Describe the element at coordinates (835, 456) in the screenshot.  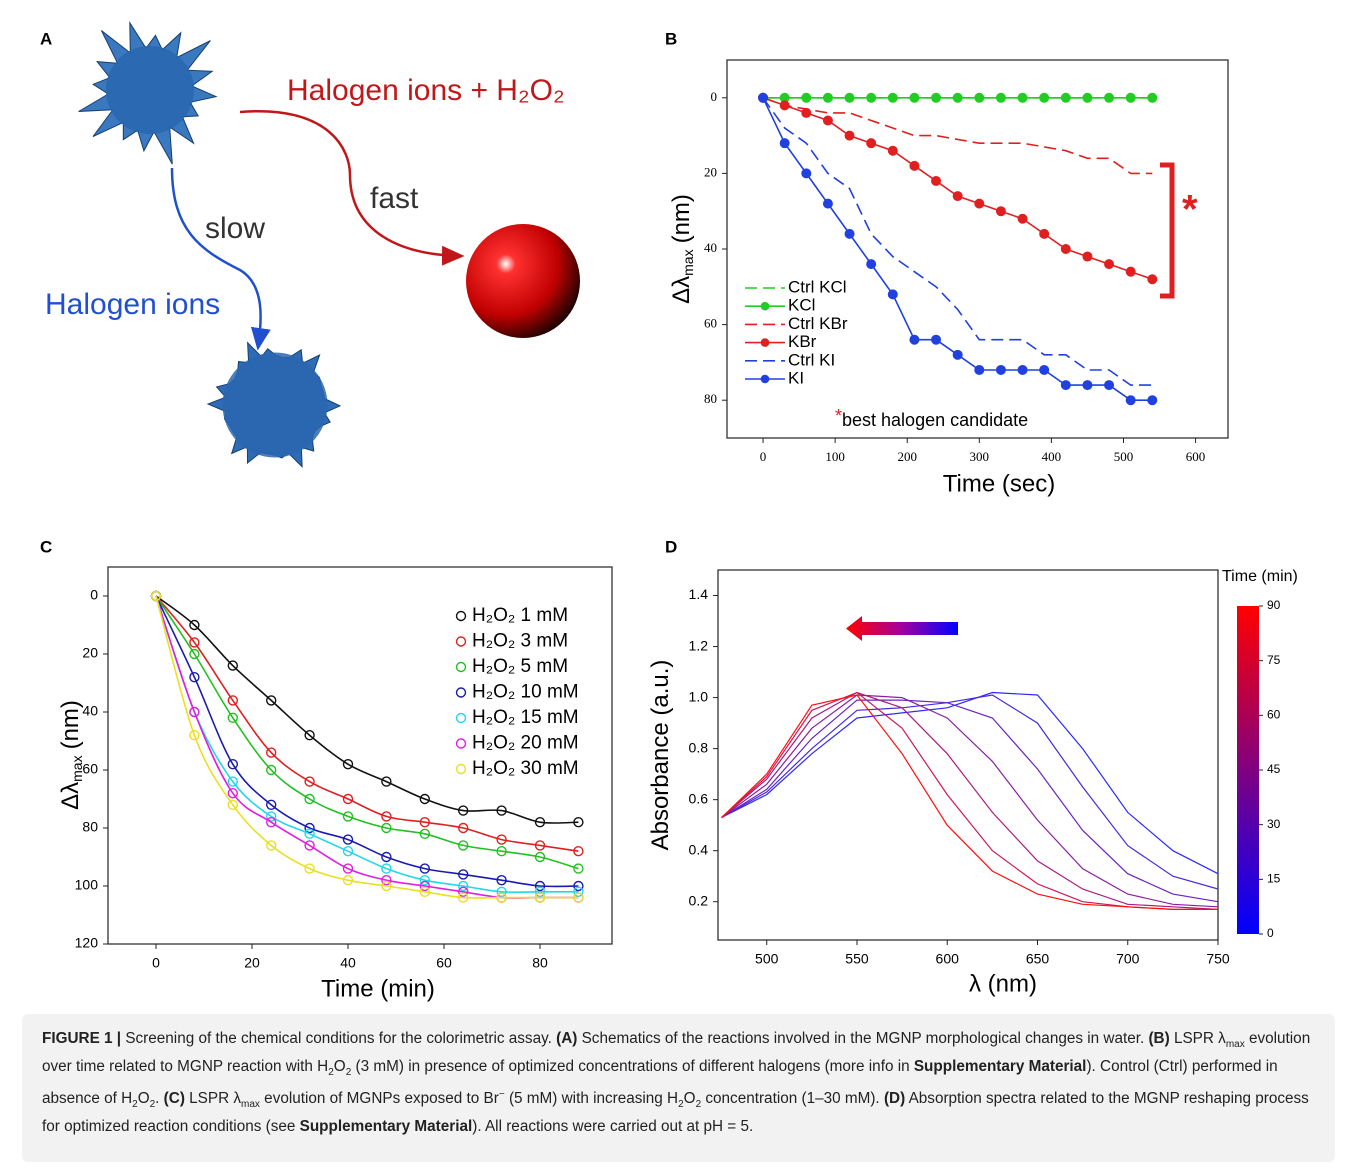
I see `x-tick-label: 100` at that location.